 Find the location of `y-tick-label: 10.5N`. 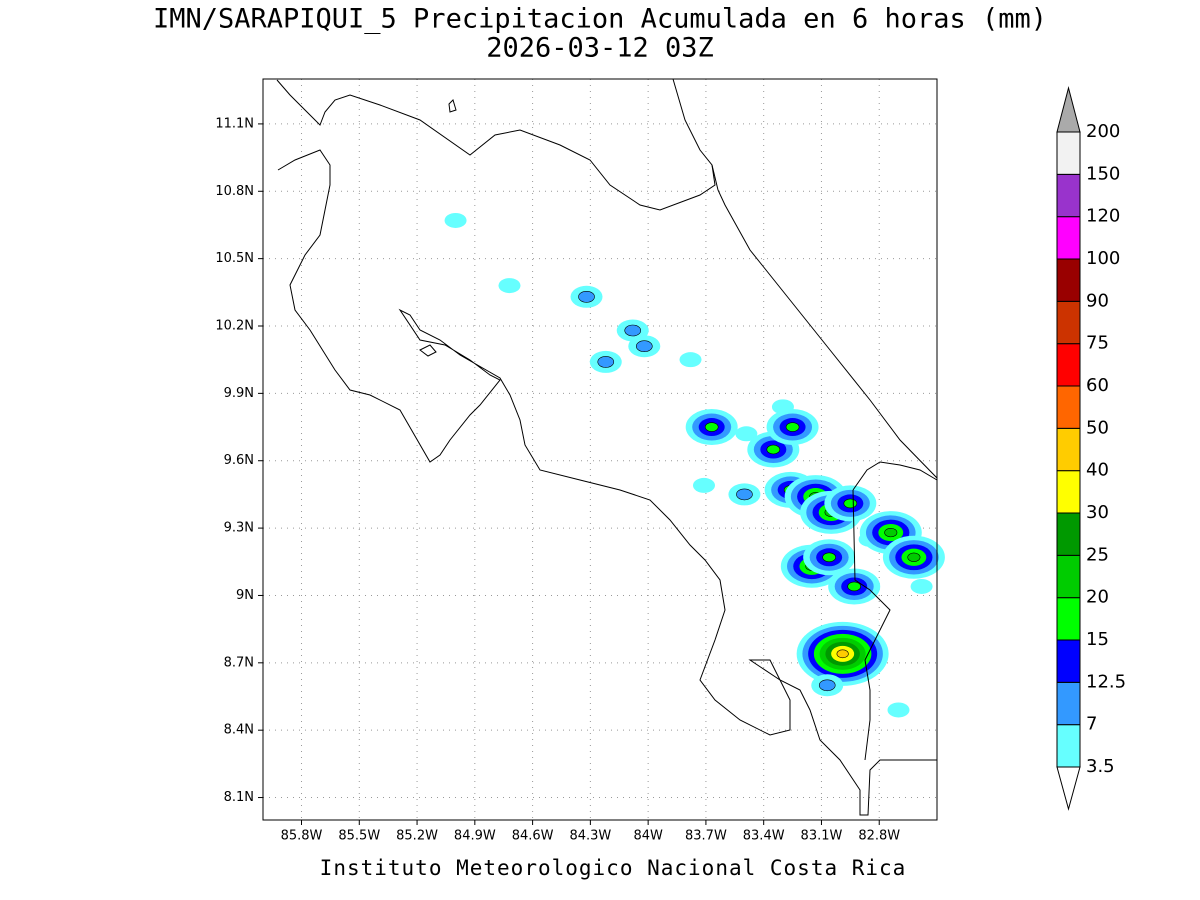

y-tick-label: 10.5N is located at coordinates (234, 258).